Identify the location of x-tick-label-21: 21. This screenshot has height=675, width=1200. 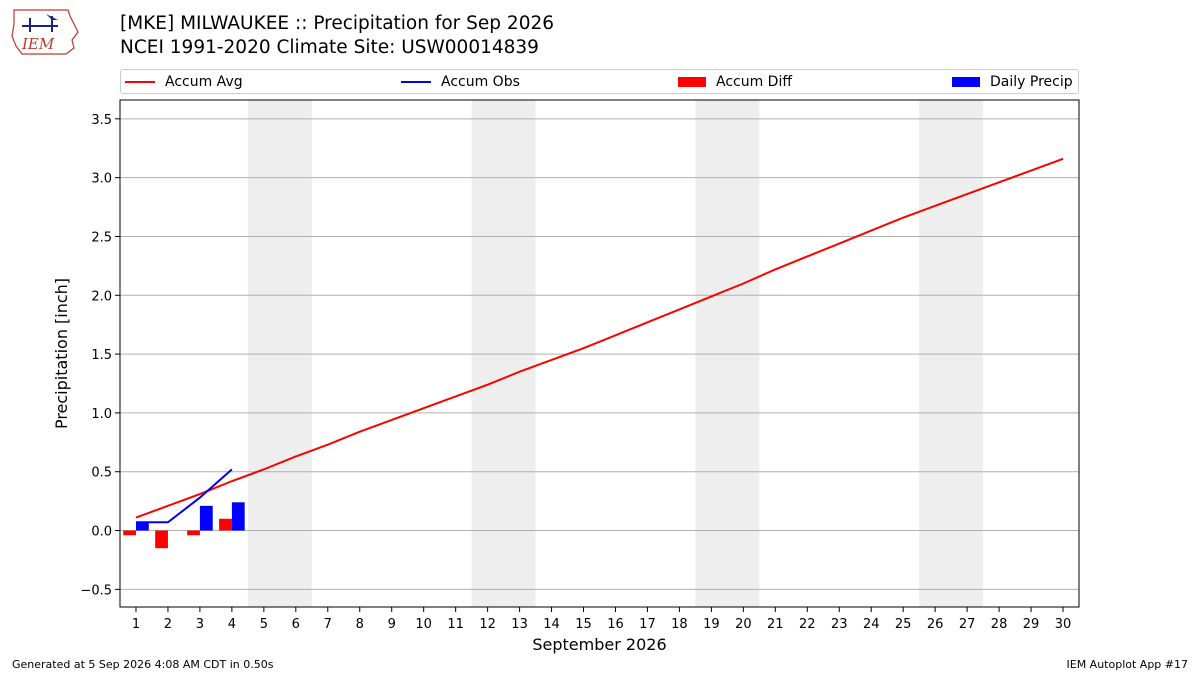
(775, 624).